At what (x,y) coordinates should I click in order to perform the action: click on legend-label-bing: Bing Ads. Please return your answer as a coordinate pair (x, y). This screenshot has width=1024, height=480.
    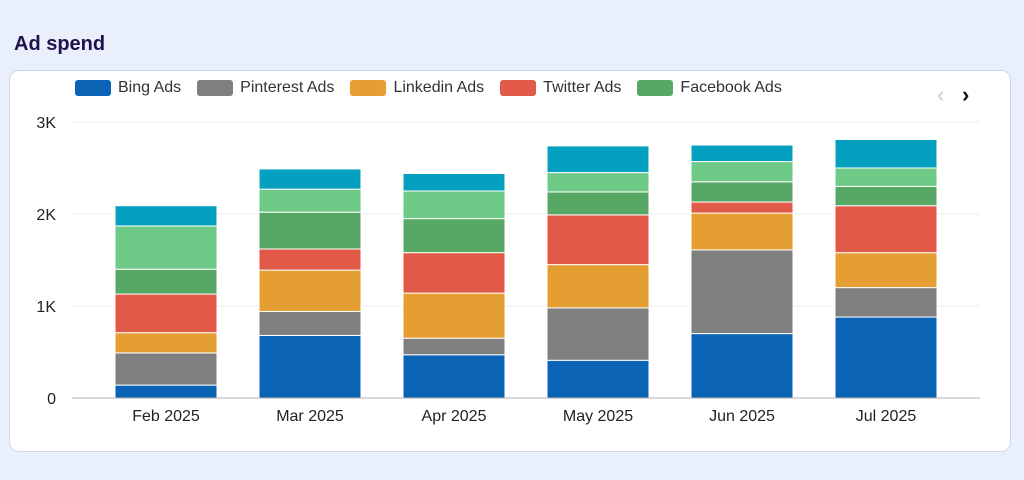
    Looking at the image, I should click on (150, 87).